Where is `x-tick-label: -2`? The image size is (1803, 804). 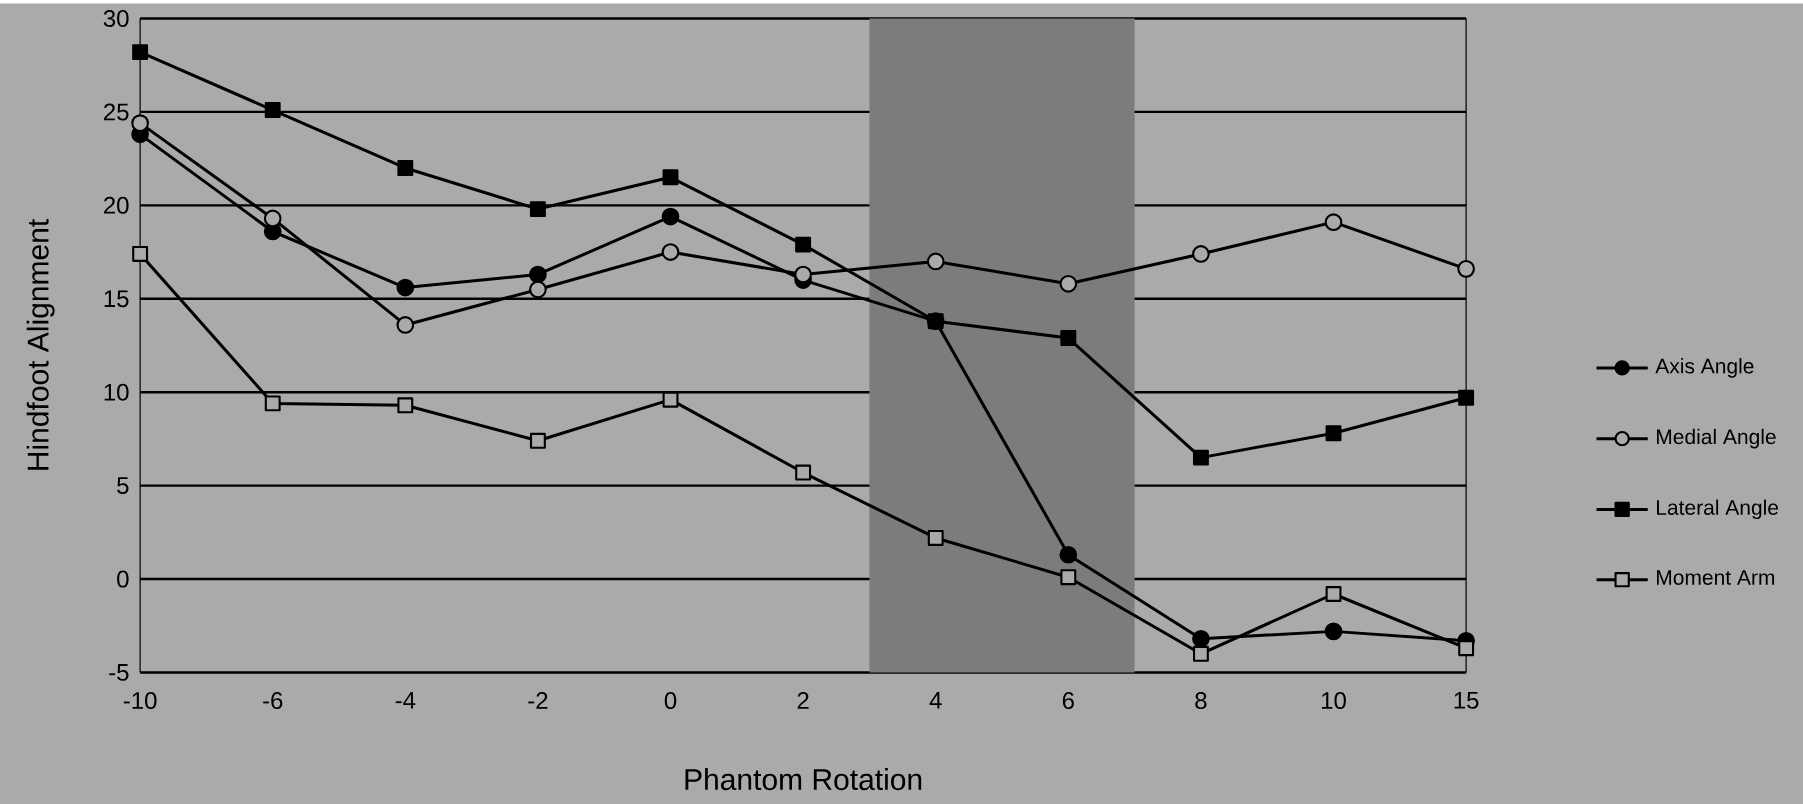 x-tick-label: -2 is located at coordinates (538, 700).